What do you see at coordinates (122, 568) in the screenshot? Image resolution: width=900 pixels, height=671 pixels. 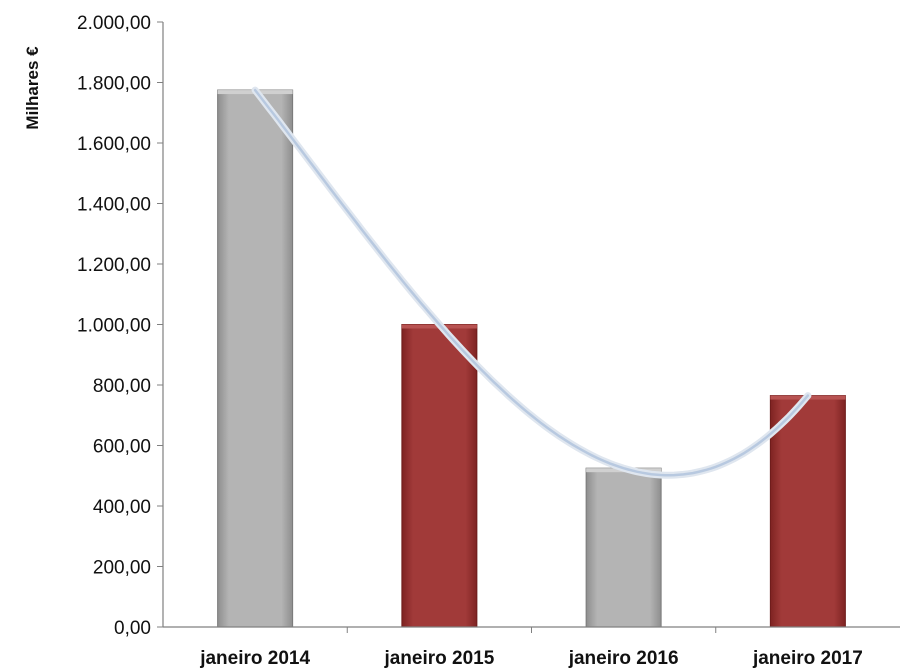 I see `y-tick-label: 200,00` at bounding box center [122, 568].